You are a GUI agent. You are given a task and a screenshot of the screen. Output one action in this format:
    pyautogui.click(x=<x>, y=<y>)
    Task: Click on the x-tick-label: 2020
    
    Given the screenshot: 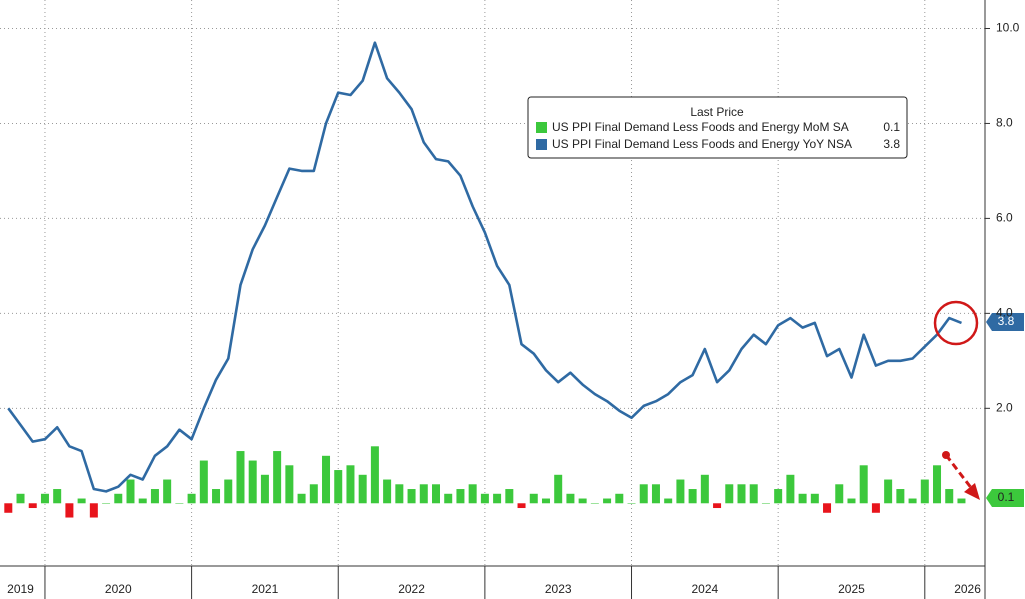 What is the action you would take?
    pyautogui.click(x=118, y=589)
    